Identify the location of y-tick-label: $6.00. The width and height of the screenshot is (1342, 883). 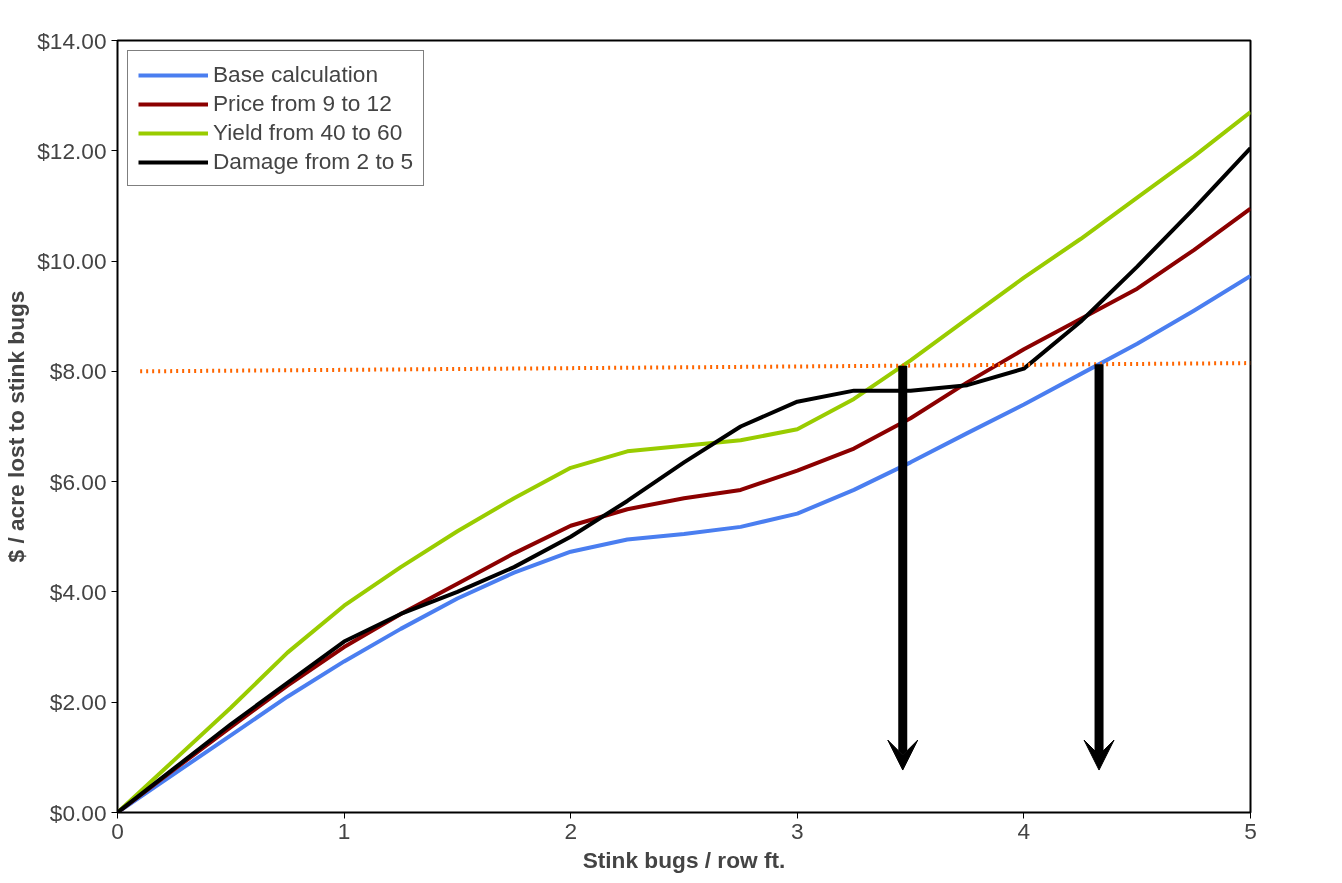
(78, 481).